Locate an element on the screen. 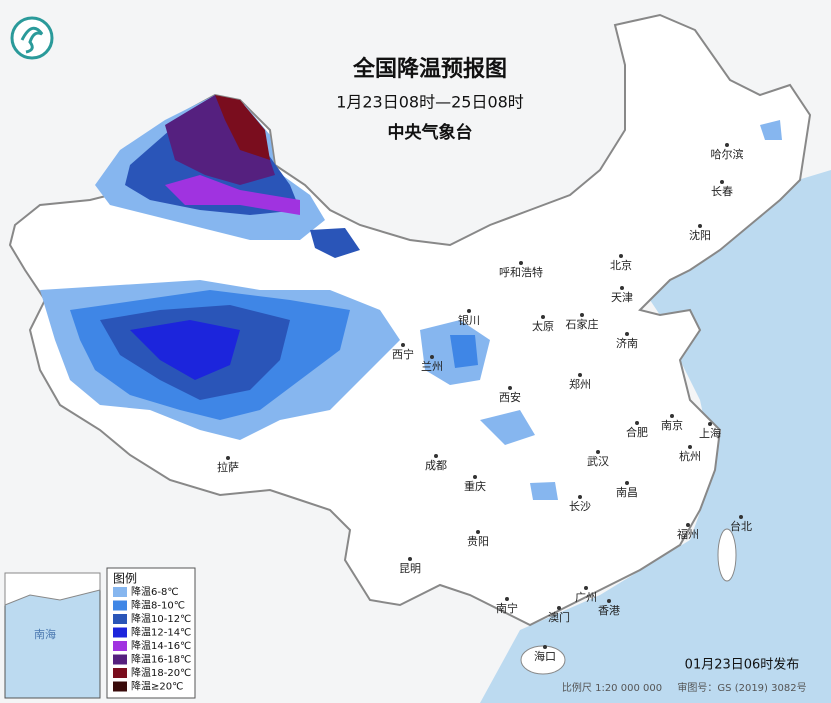 This screenshot has height=703, width=831. city-label: 兰州 is located at coordinates (432, 366).